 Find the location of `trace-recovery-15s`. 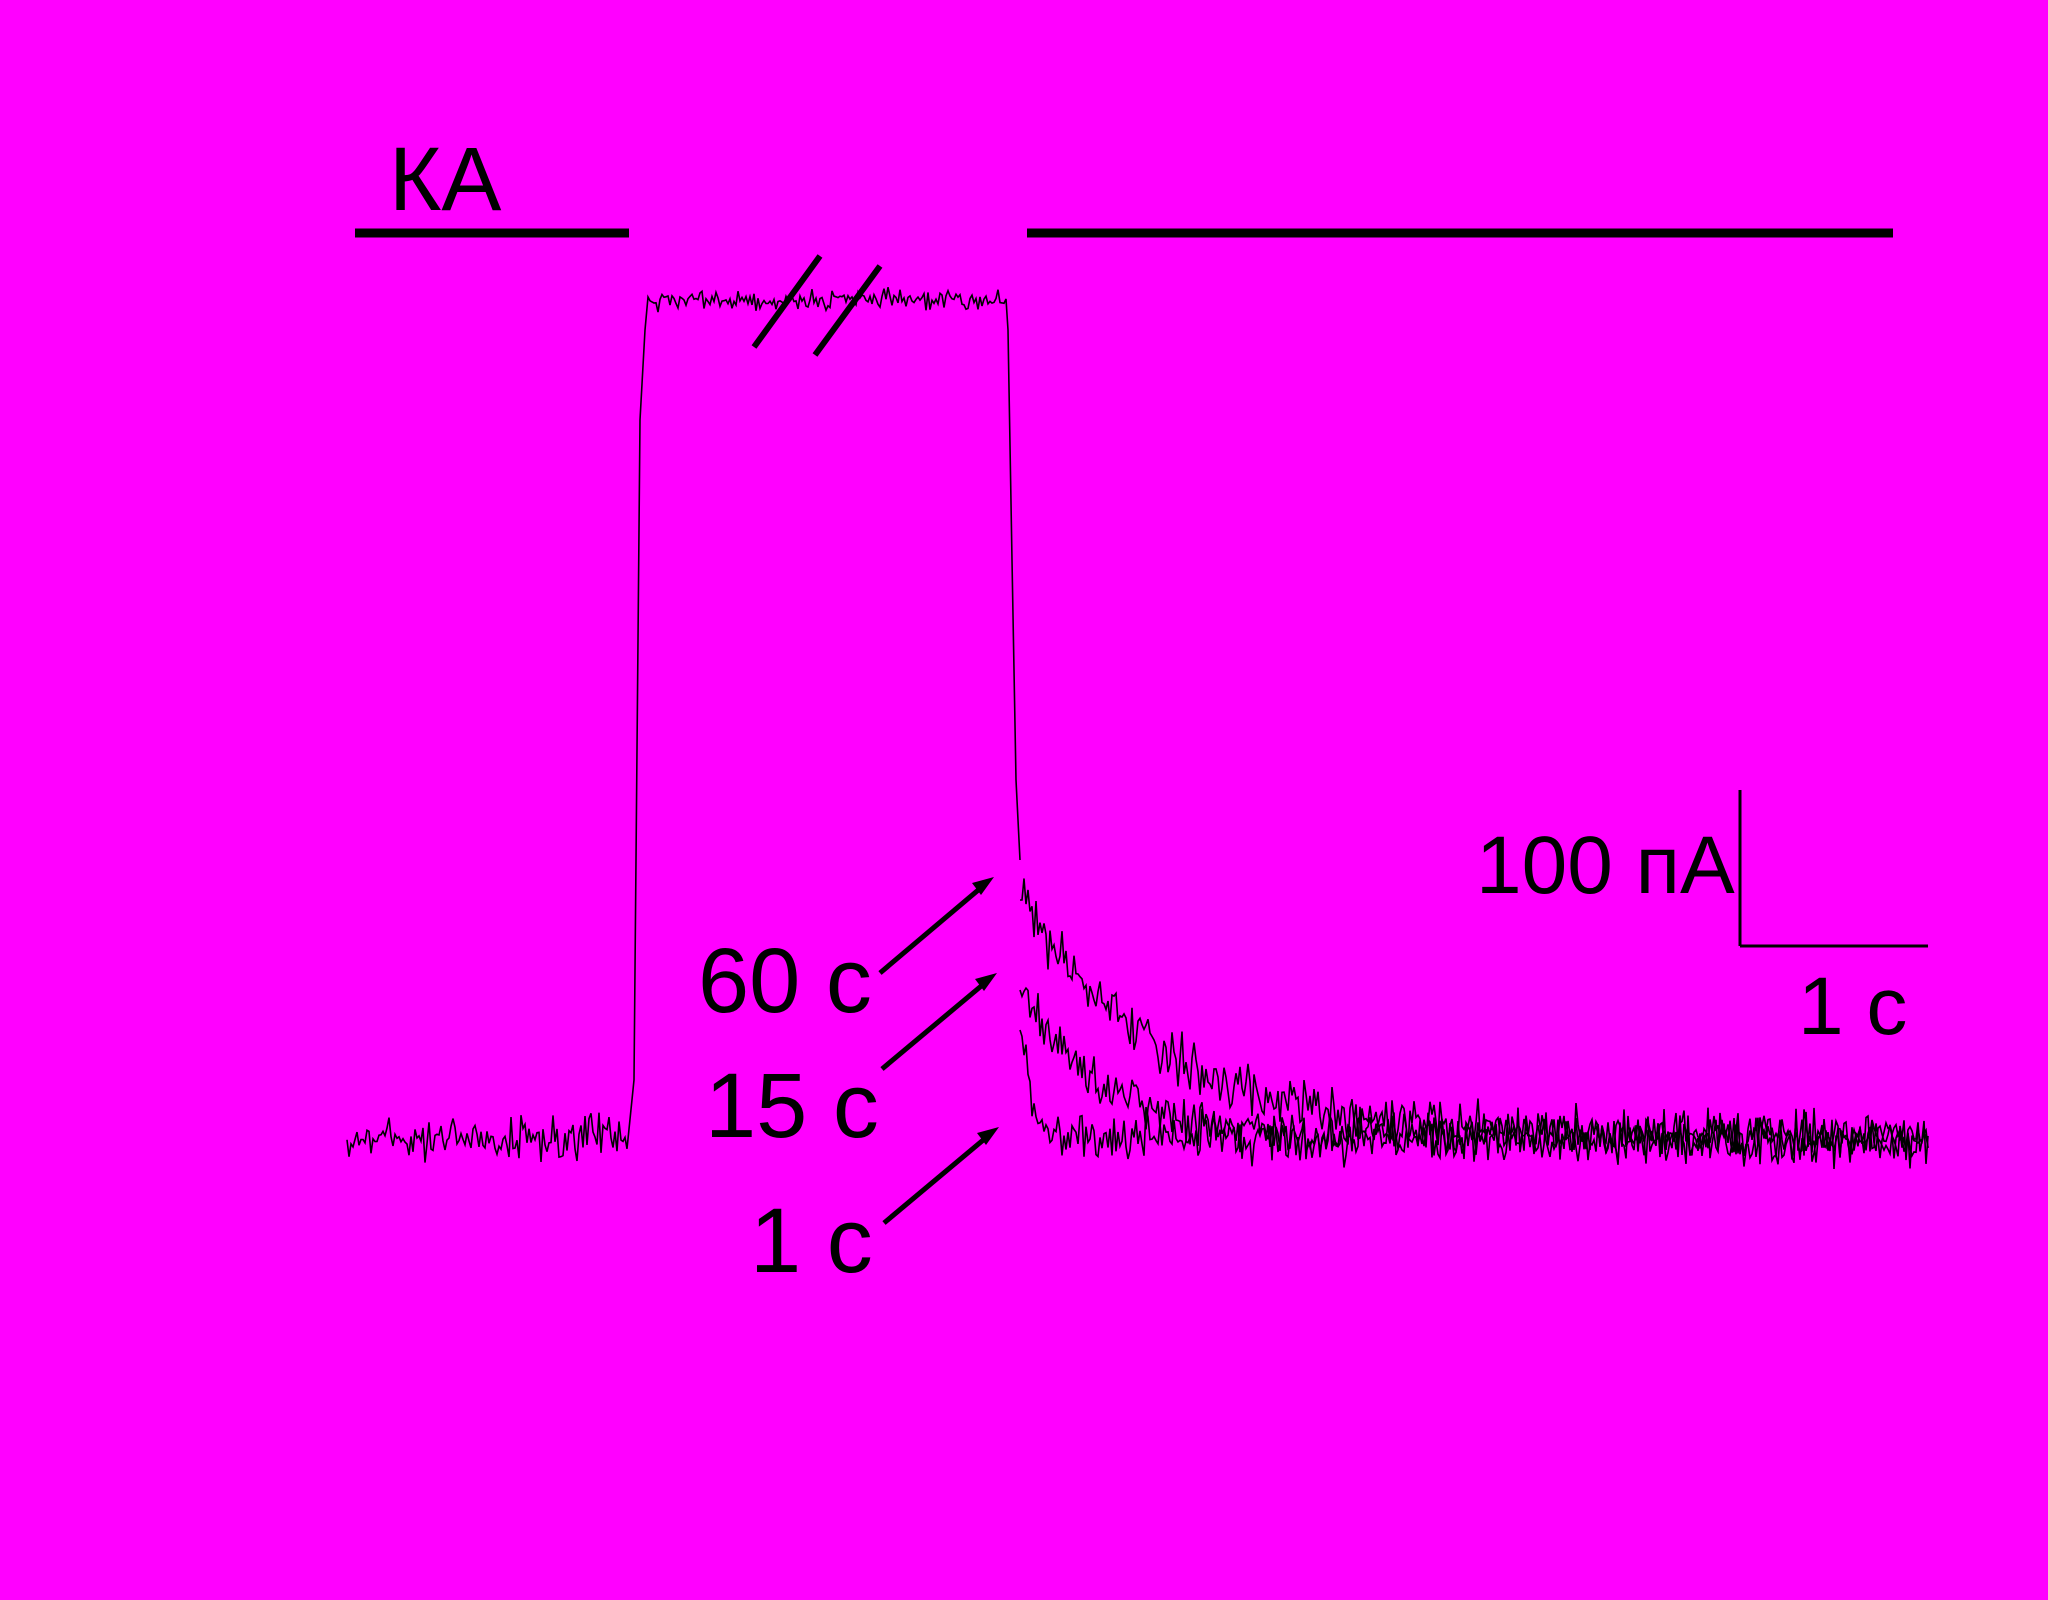

trace-recovery-15s is located at coordinates (1474, 1077).